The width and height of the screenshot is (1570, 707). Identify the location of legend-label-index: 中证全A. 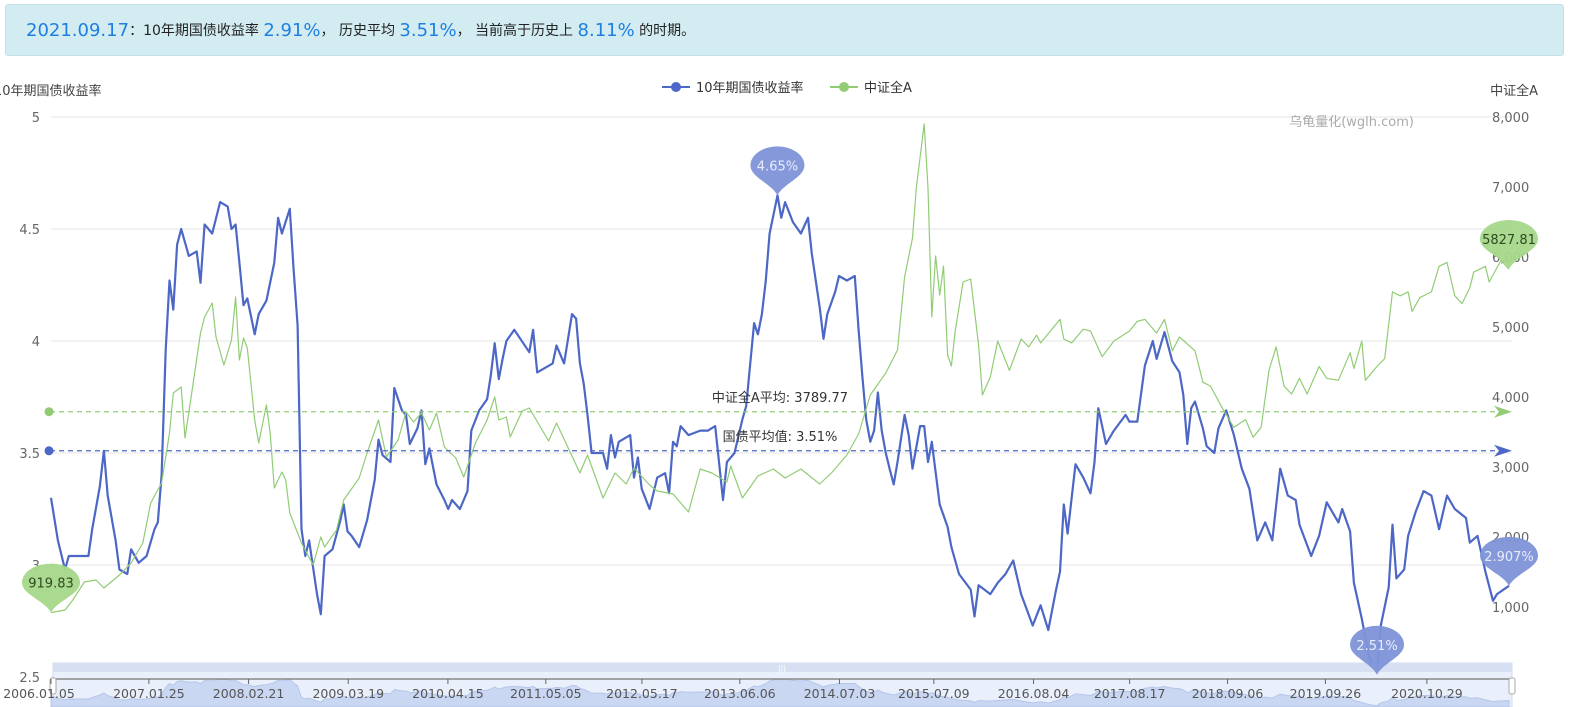
(888, 88).